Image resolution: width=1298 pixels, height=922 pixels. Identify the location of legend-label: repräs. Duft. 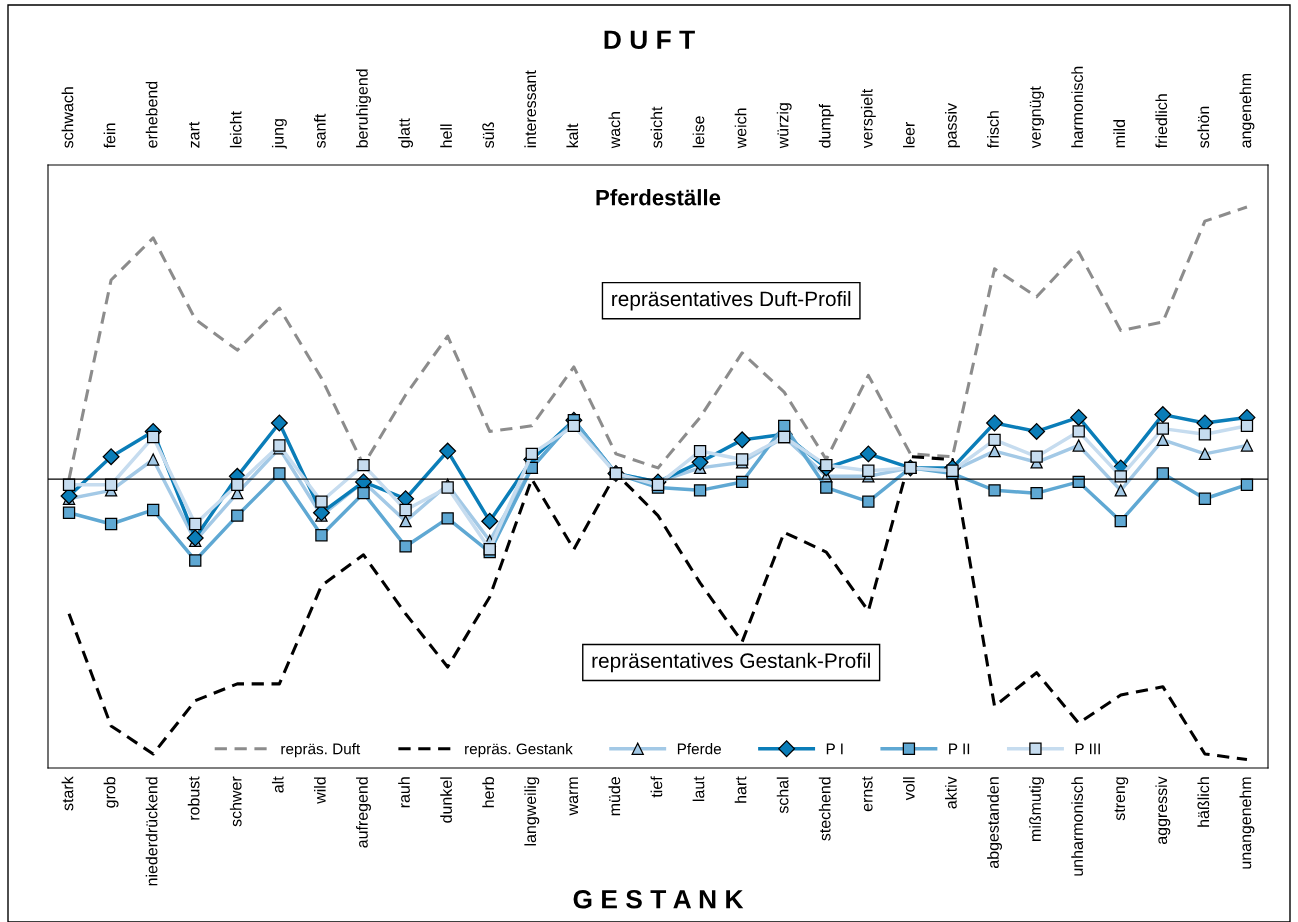
(321, 750).